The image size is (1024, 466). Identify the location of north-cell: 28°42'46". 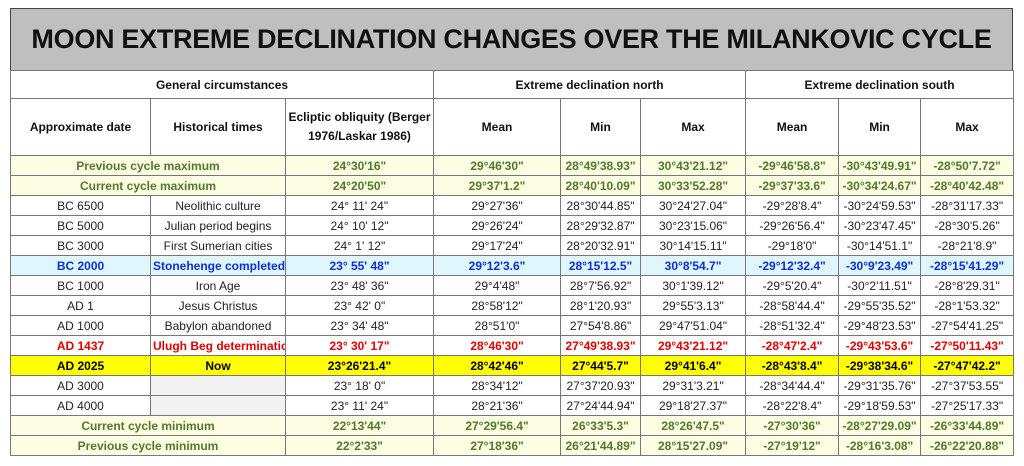
(497, 365).